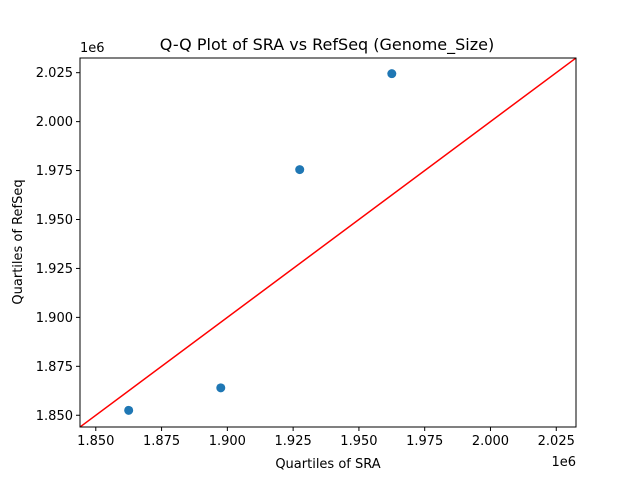  What do you see at coordinates (95, 441) in the screenshot?
I see `x-tick-label: 1.850` at bounding box center [95, 441].